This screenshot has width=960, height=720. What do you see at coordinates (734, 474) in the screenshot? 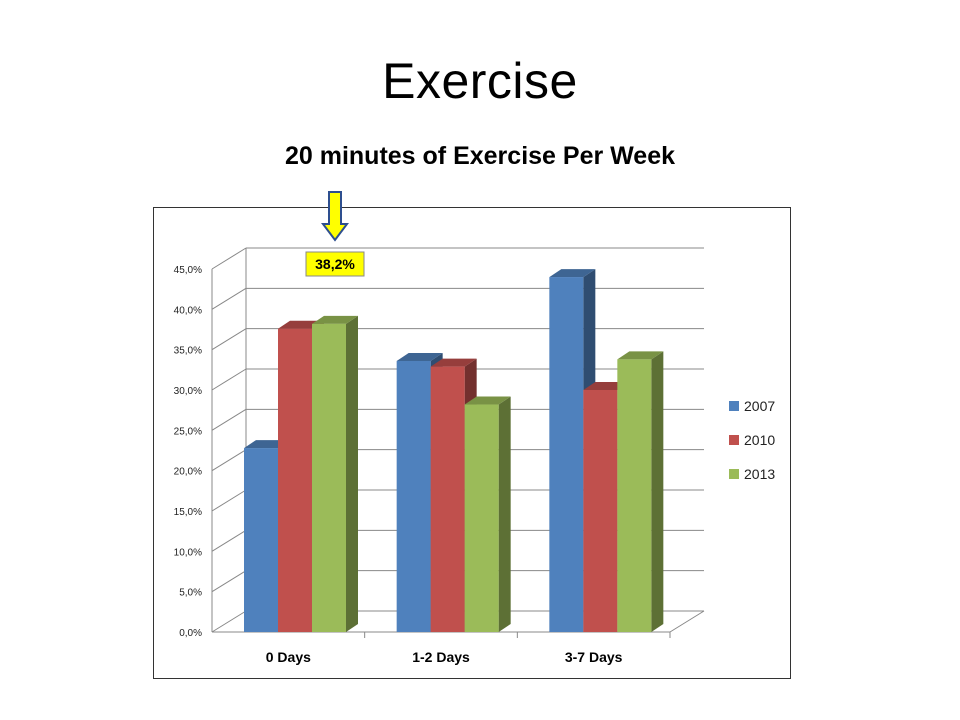
I see `legend-swatch-2013` at bounding box center [734, 474].